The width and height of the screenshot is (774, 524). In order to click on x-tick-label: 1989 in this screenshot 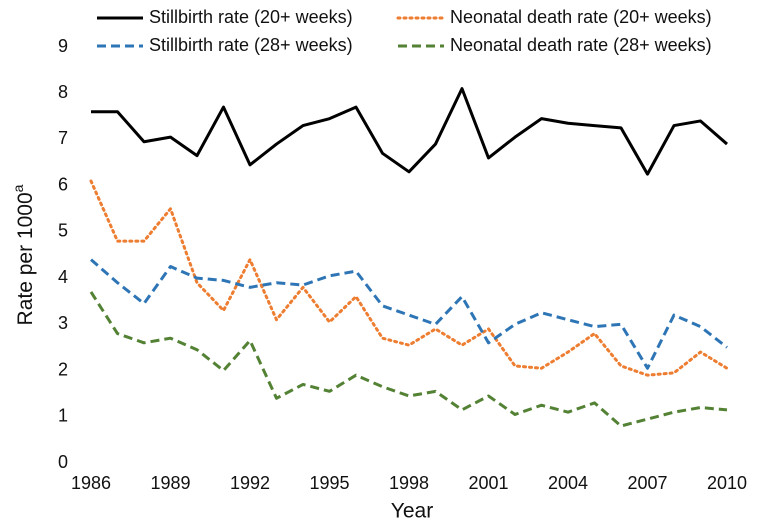, I will do `click(170, 483)`.